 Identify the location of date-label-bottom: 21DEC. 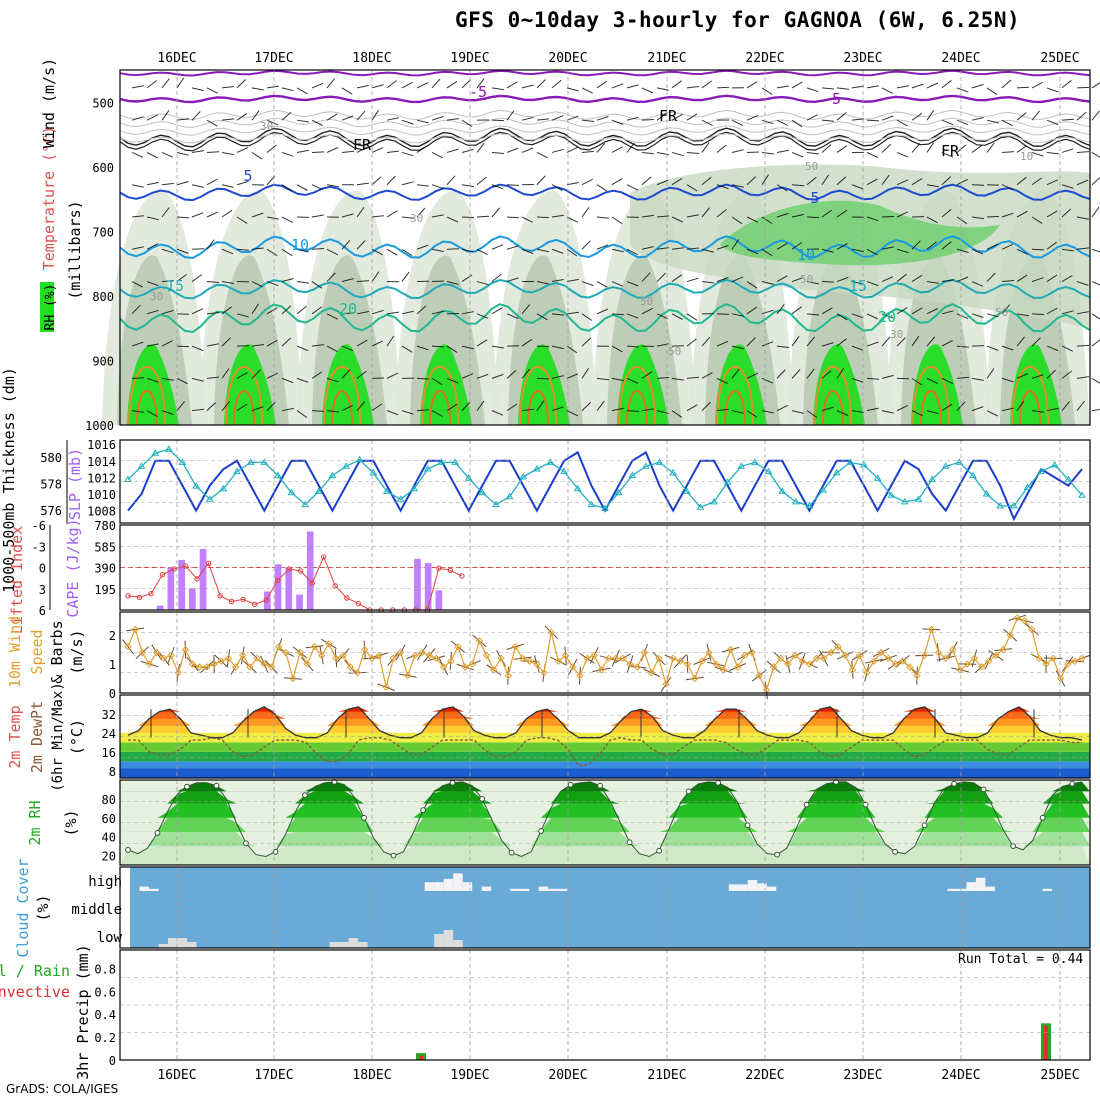
(666, 1075).